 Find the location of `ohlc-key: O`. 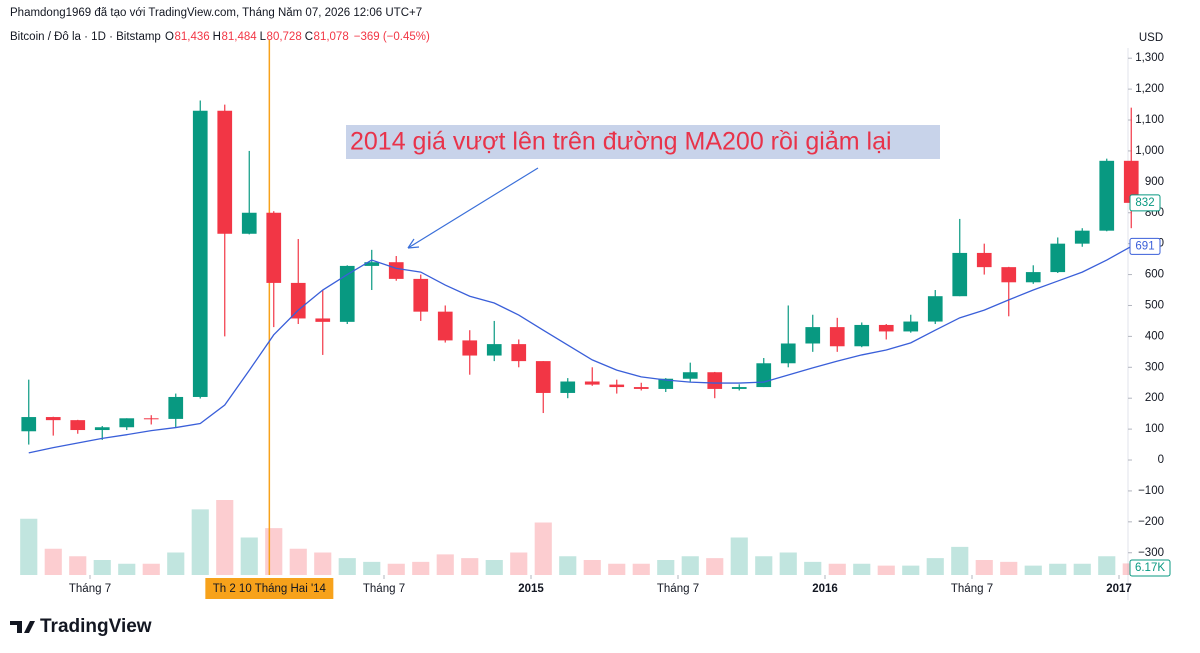

ohlc-key: O is located at coordinates (169, 37).